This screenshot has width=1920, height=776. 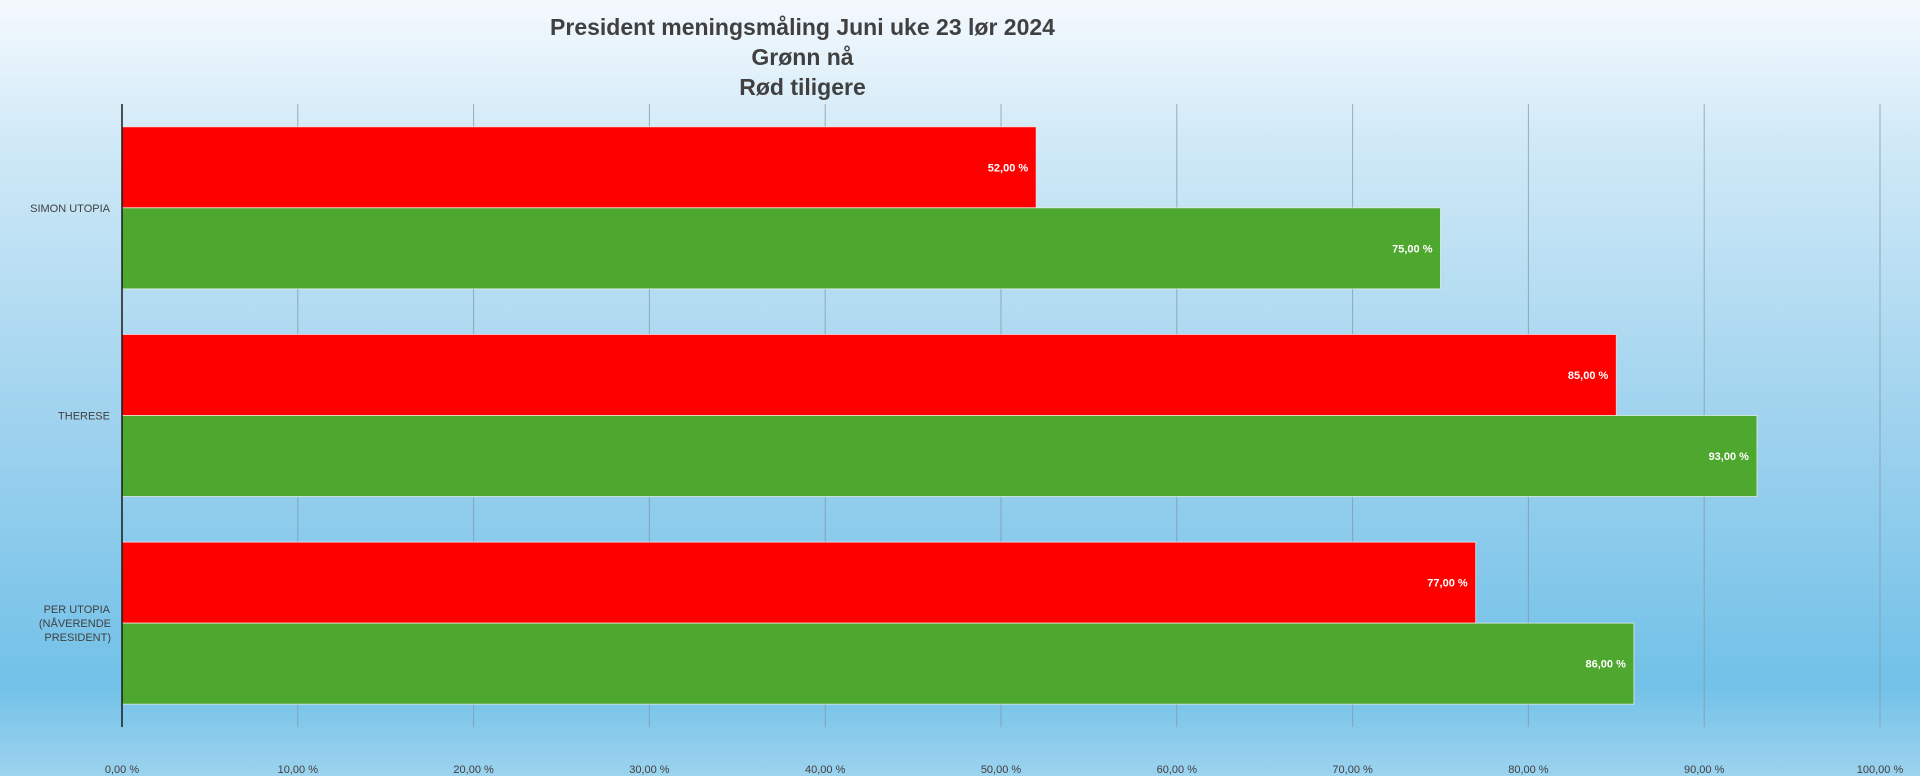 I want to click on data-label: 85,00 %, so click(x=1588, y=376).